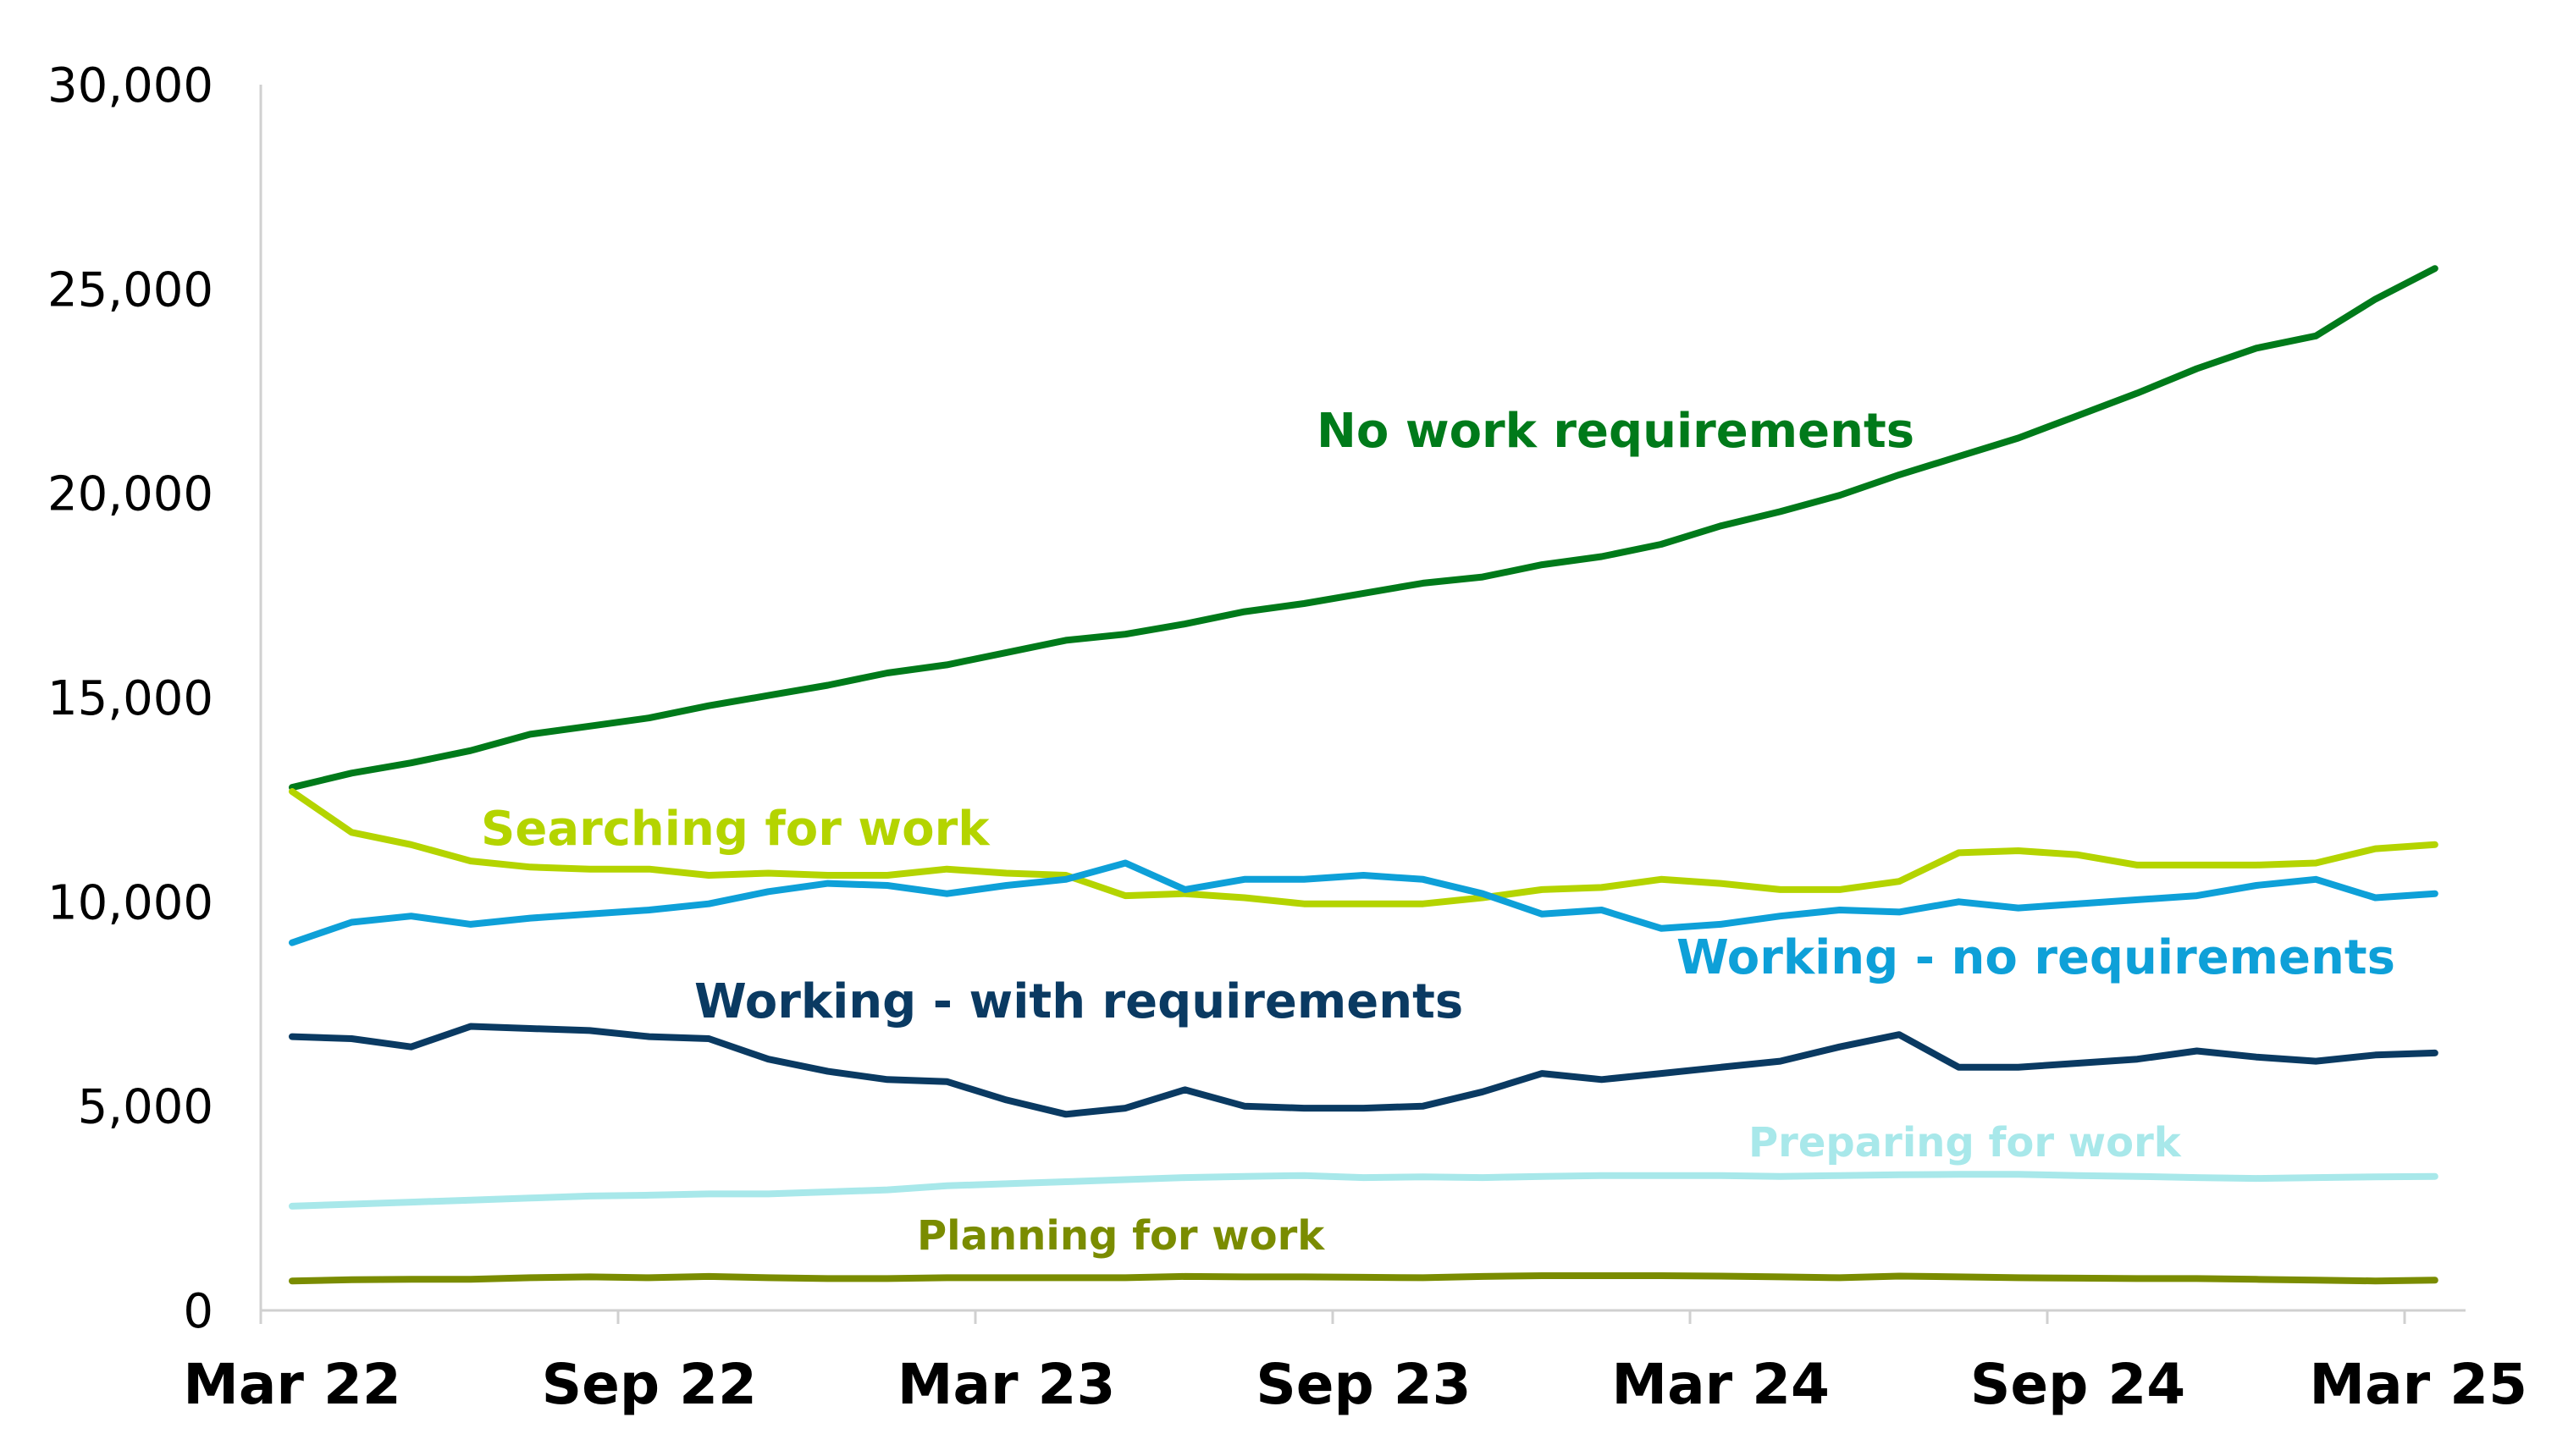  What do you see at coordinates (130, 289) in the screenshot?
I see `y-tick-label: 25,000` at bounding box center [130, 289].